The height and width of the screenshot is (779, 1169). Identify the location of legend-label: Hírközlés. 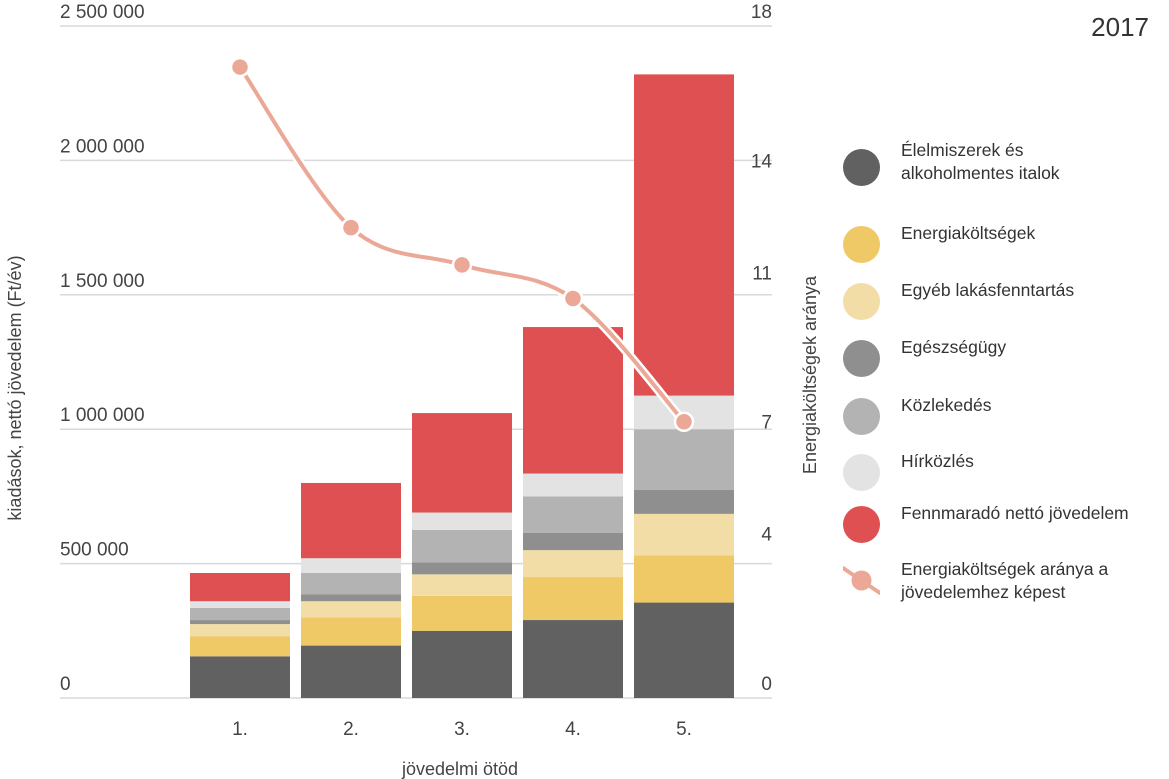
(937, 461).